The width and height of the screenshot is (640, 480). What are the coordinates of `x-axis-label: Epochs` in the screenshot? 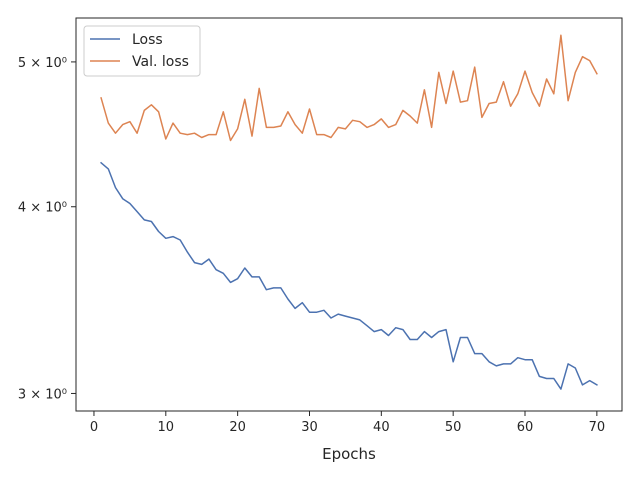 It's located at (349, 454).